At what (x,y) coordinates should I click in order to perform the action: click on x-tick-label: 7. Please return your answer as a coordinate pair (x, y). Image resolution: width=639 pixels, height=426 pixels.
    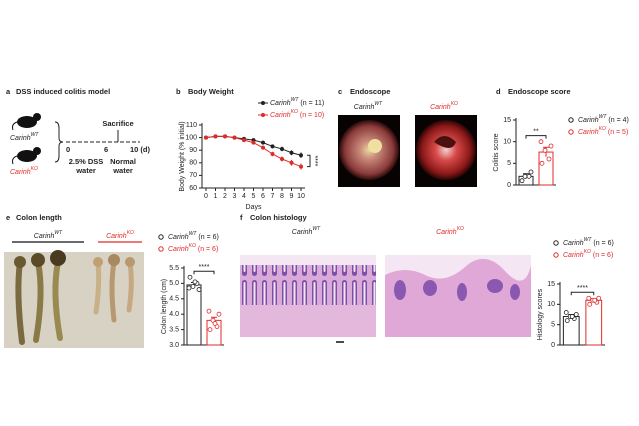
    Looking at the image, I should click on (273, 196).